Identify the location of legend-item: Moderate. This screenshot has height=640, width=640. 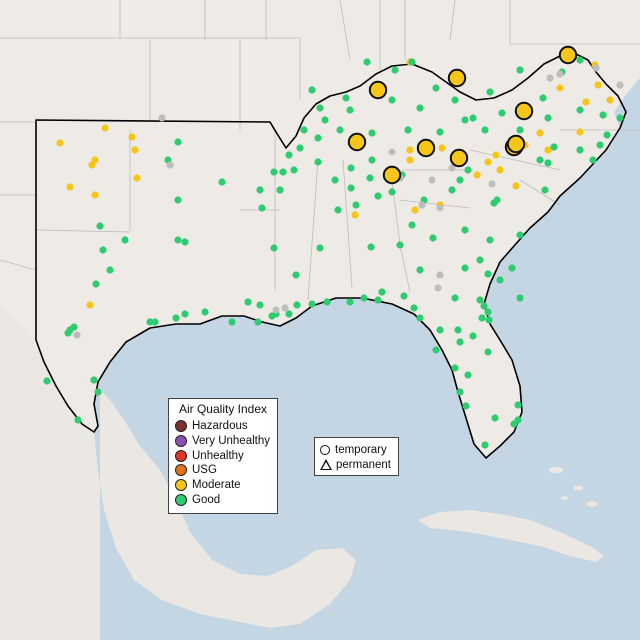
(226, 485).